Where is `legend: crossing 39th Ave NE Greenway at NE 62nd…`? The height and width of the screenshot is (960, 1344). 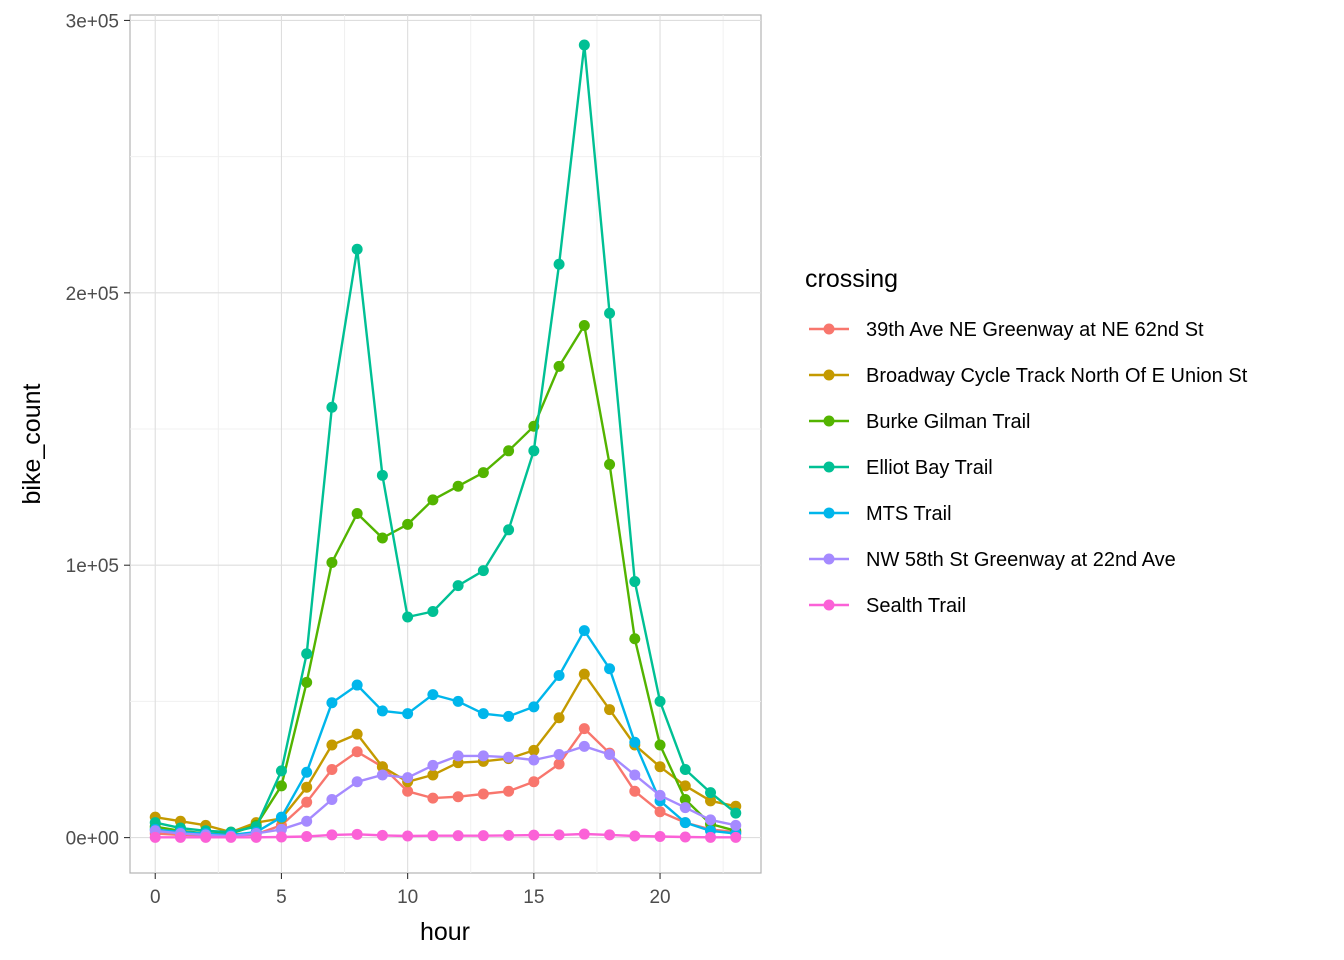
legend: crossing 39th Ave NE Greenway at NE 62nd… is located at coordinates (1026, 441).